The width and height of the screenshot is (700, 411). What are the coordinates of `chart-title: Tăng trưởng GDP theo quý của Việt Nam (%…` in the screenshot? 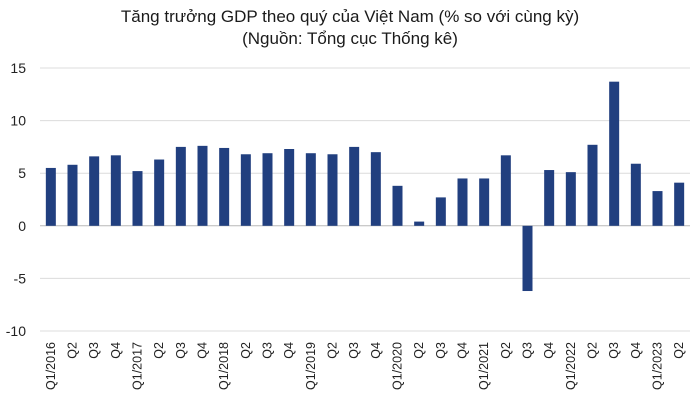 It's located at (350, 16).